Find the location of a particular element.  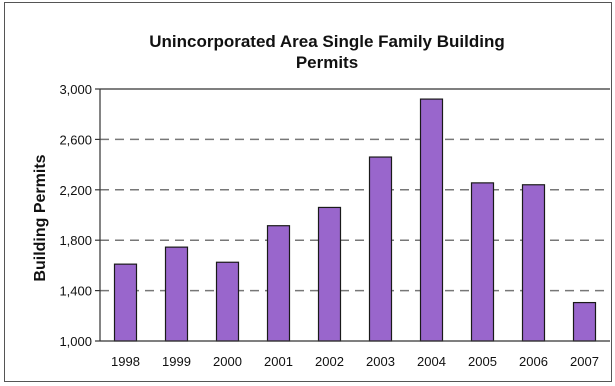

x-tick-label: 2006 is located at coordinates (533, 361).